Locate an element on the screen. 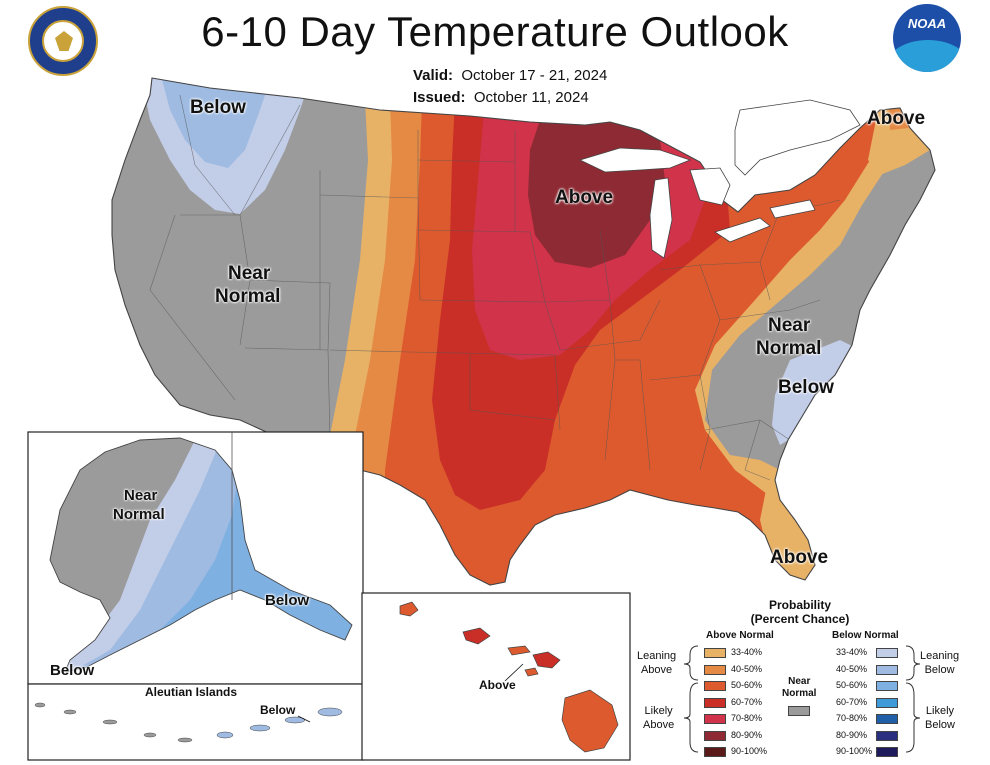  legend-leaning-below: Leaning Below is located at coordinates (940, 663).